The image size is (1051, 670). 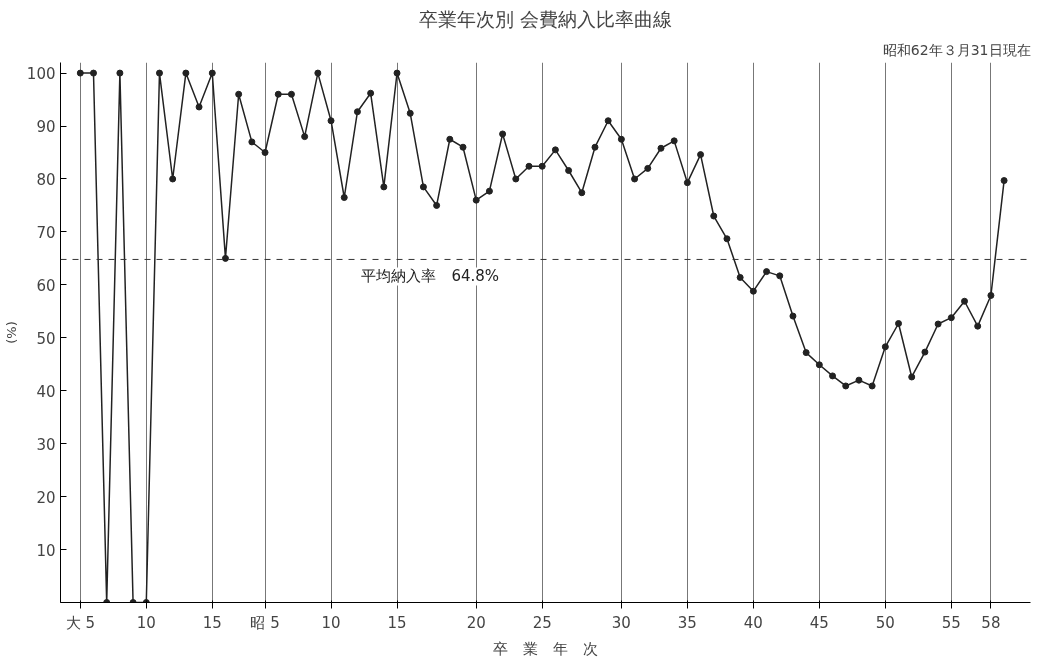 What do you see at coordinates (46, 497) in the screenshot?
I see `y-tick-label: 20` at bounding box center [46, 497].